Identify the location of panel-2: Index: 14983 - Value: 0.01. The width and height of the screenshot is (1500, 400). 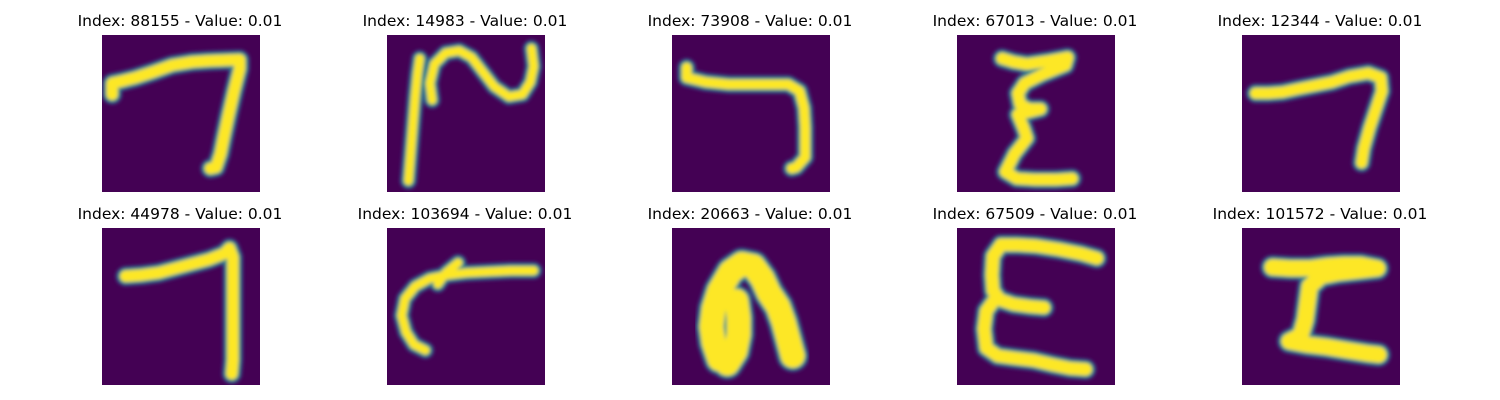
(465, 96).